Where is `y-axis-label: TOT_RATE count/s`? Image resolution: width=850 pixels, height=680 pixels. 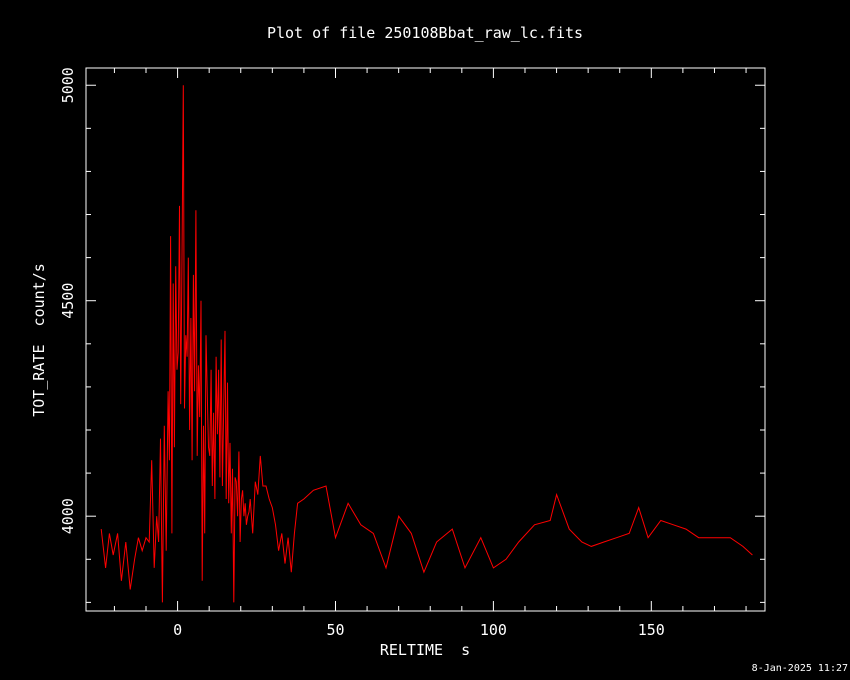 y-axis-label: TOT_RATE count/s is located at coordinates (39, 340).